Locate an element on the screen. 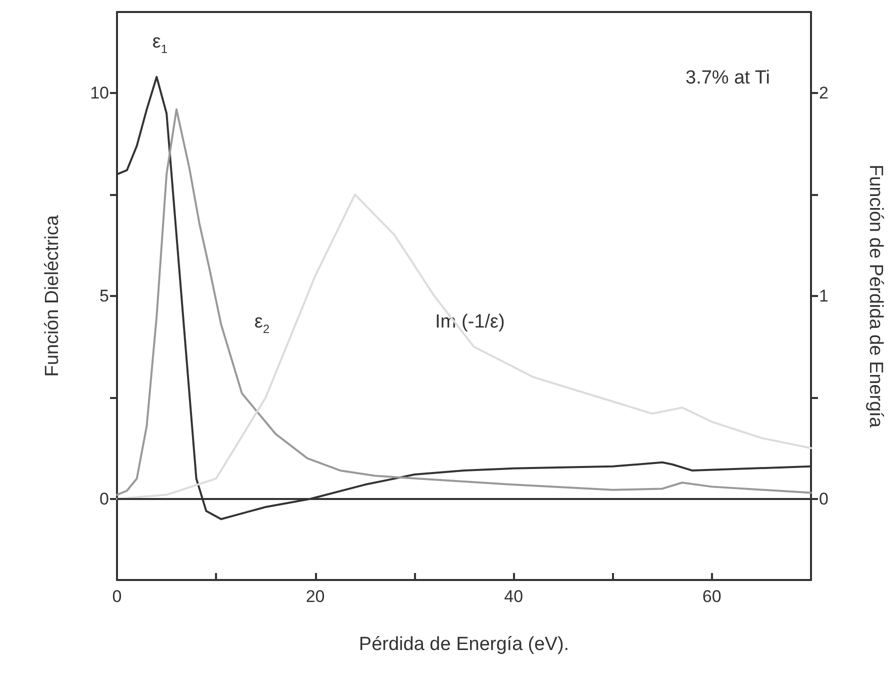  y-axis-title: Función Dieléctrica is located at coordinates (52, 295).